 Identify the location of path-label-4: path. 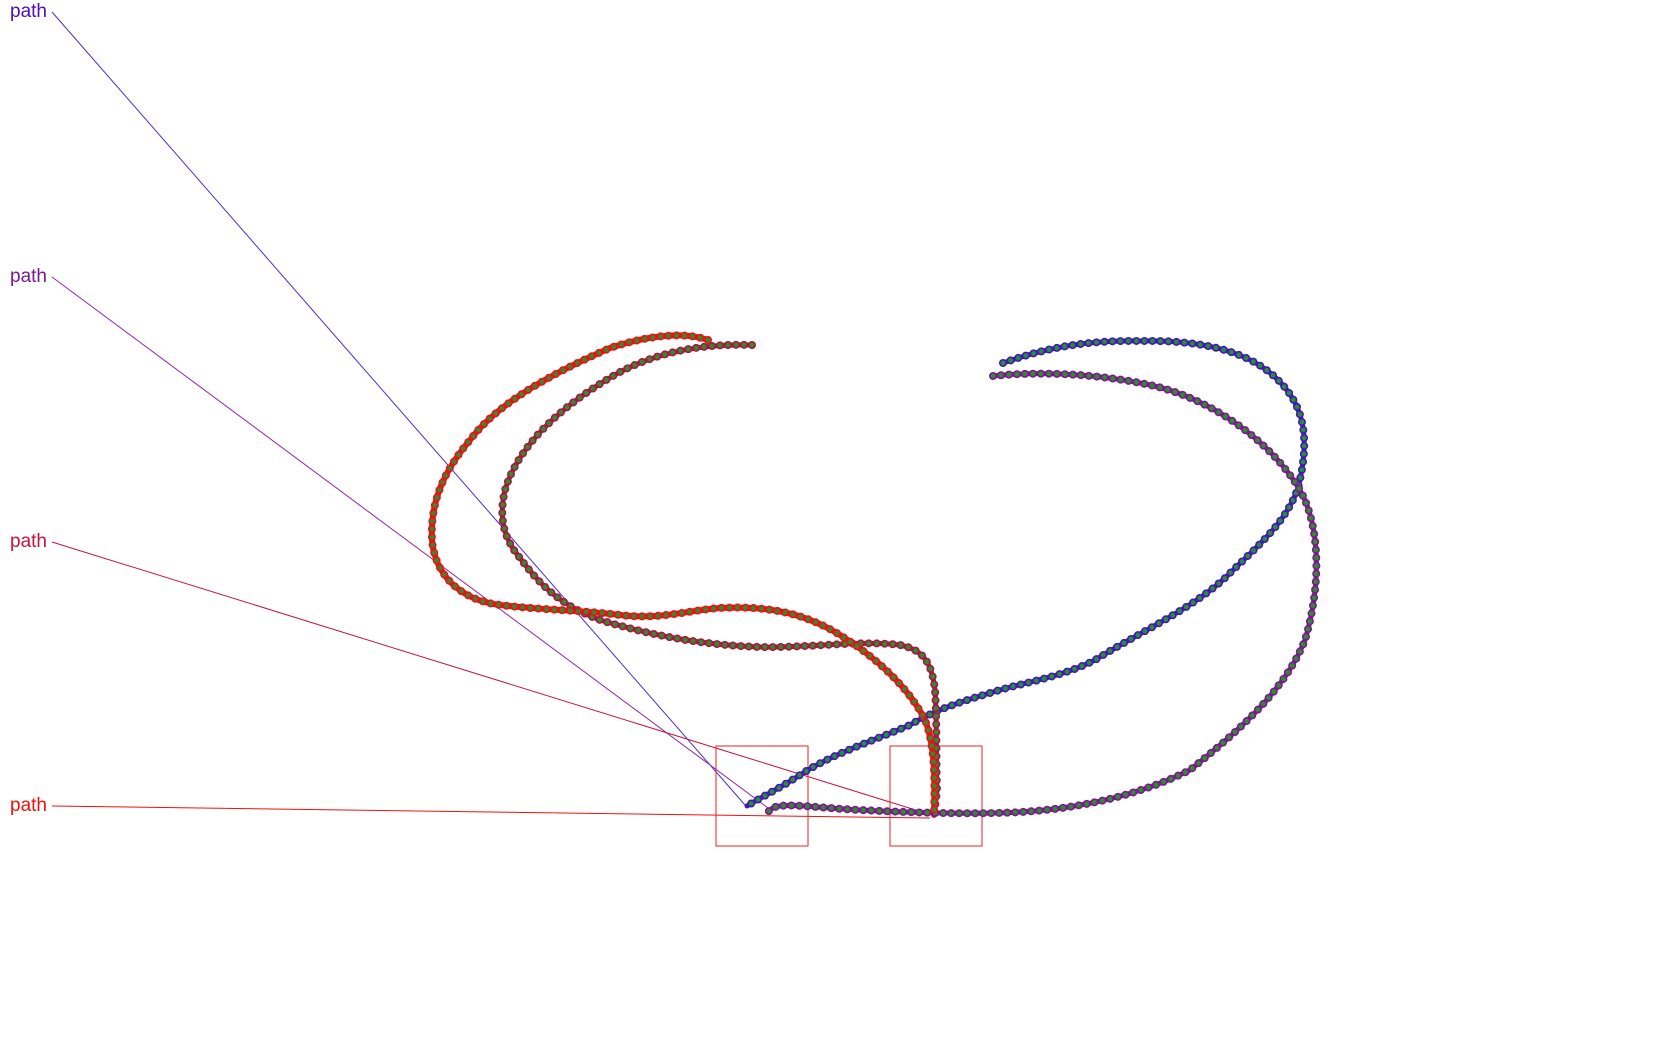
(28, 805).